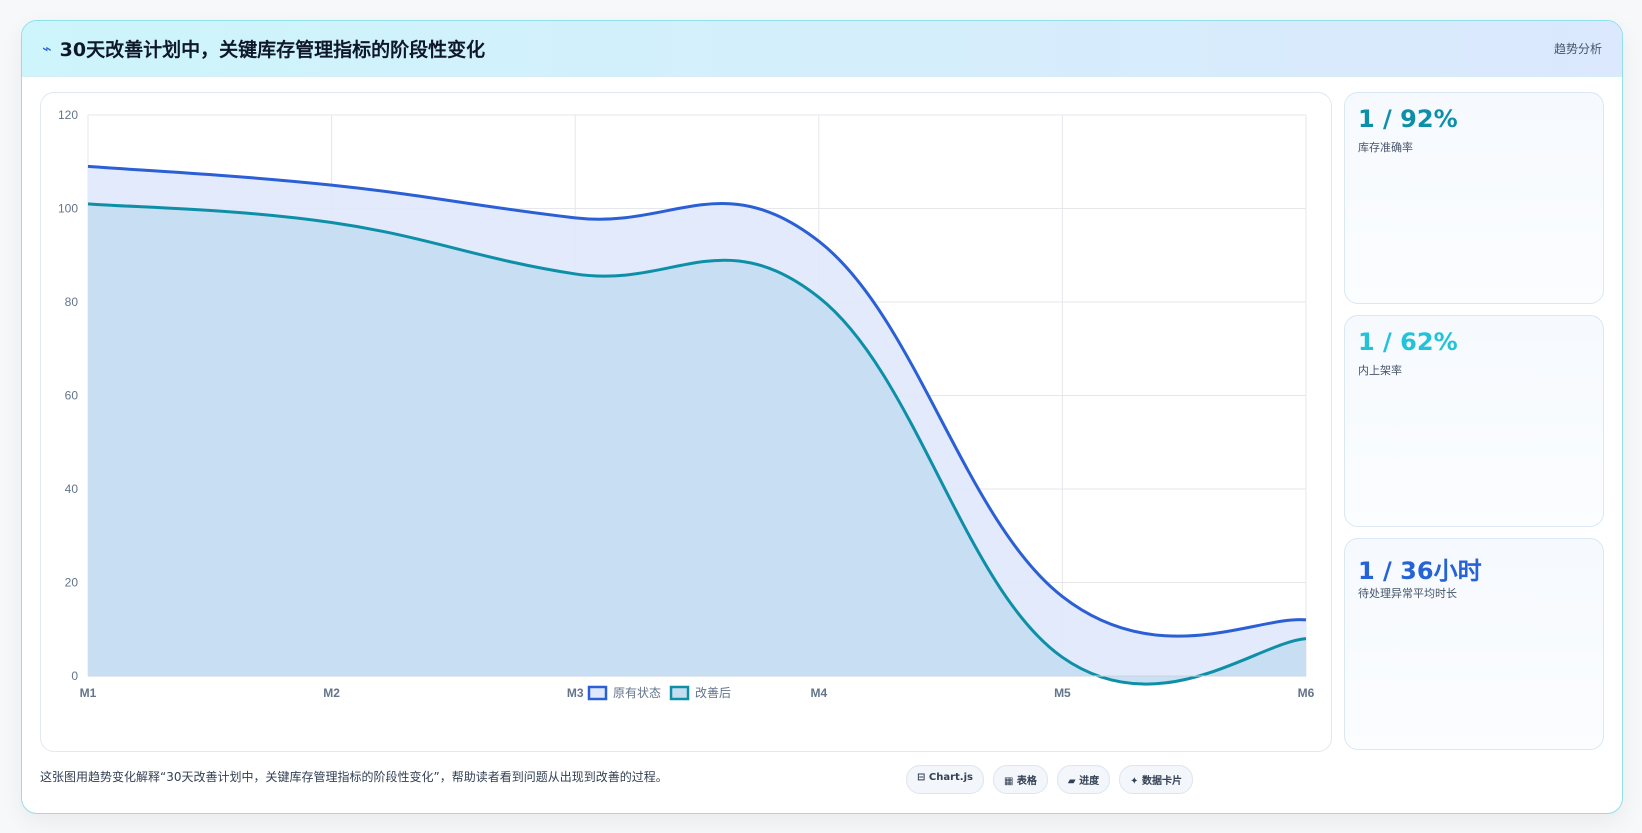  I want to click on tag: 趋势分析, so click(1577, 49).